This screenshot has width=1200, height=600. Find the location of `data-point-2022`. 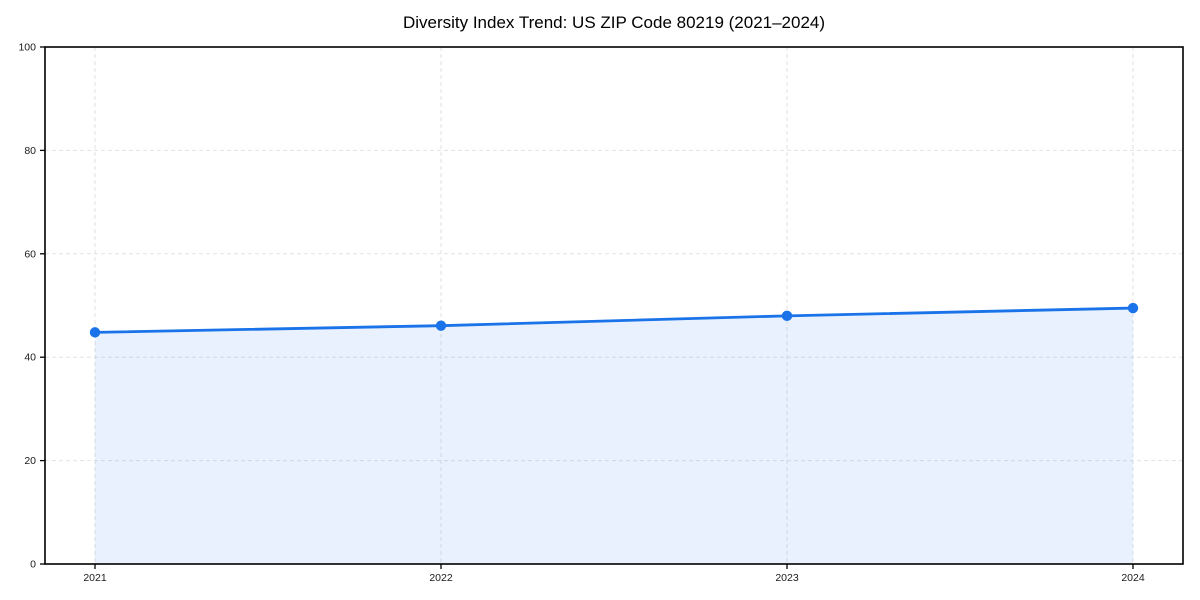

data-point-2022 is located at coordinates (441, 325).